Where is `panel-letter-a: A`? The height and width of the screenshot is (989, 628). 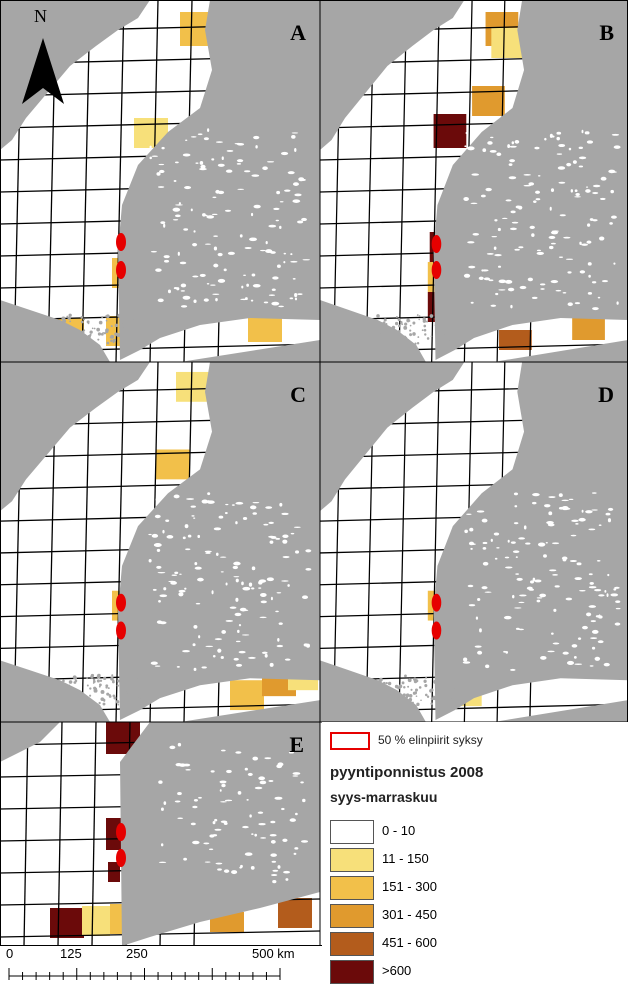
panel-letter-a: A is located at coordinates (298, 32).